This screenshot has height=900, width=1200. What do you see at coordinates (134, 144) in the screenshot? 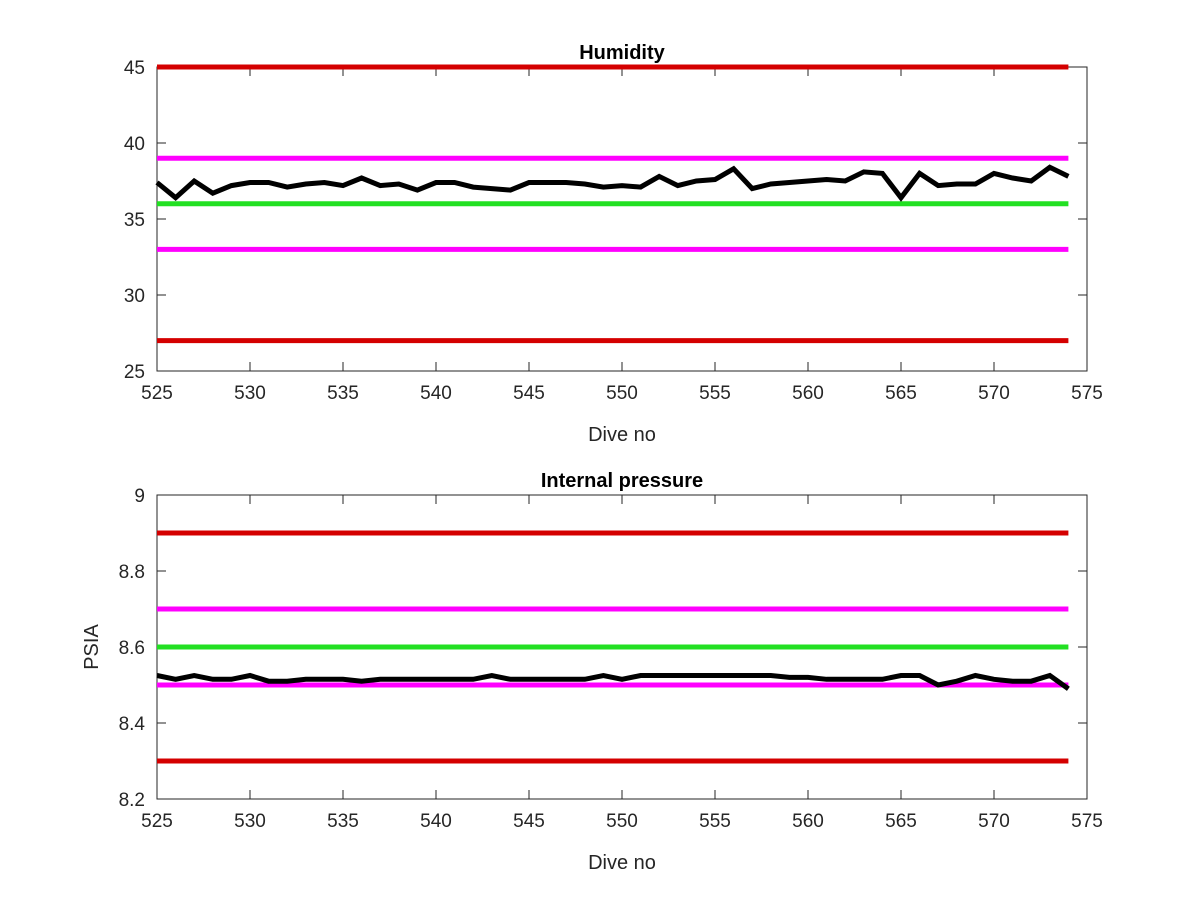
I see `y-tick-label: 40` at bounding box center [134, 144].